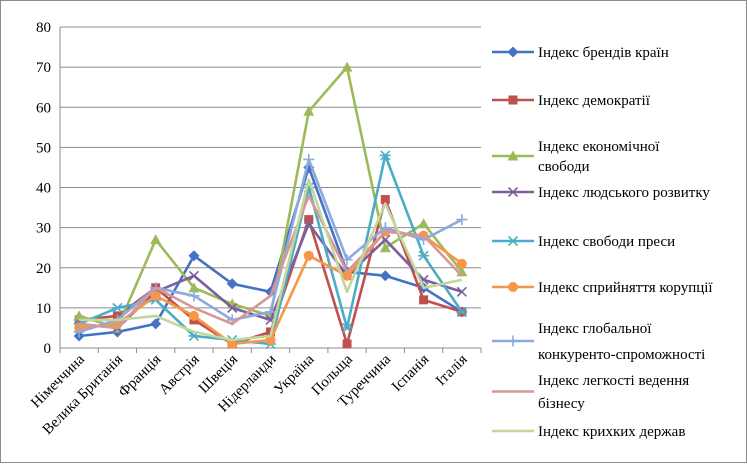 The width and height of the screenshot is (747, 468). What do you see at coordinates (613, 392) in the screenshot?
I see `legend-label: Індекс легкості ведення бізнесу` at bounding box center [613, 392].